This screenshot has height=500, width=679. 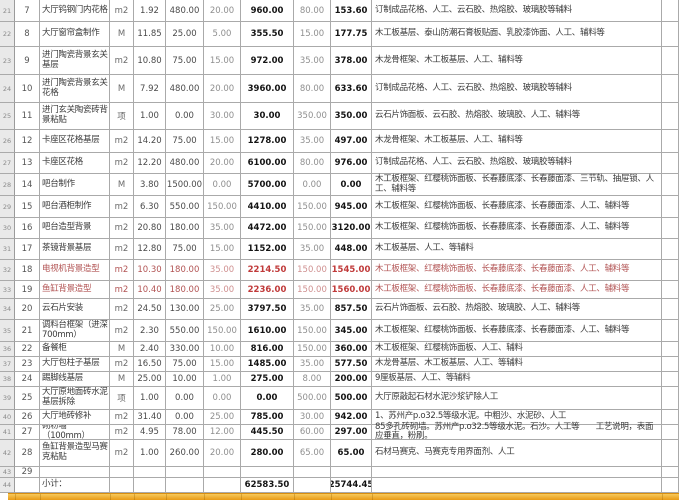 What do you see at coordinates (122, 472) in the screenshot?
I see `cell-unit` at bounding box center [122, 472].